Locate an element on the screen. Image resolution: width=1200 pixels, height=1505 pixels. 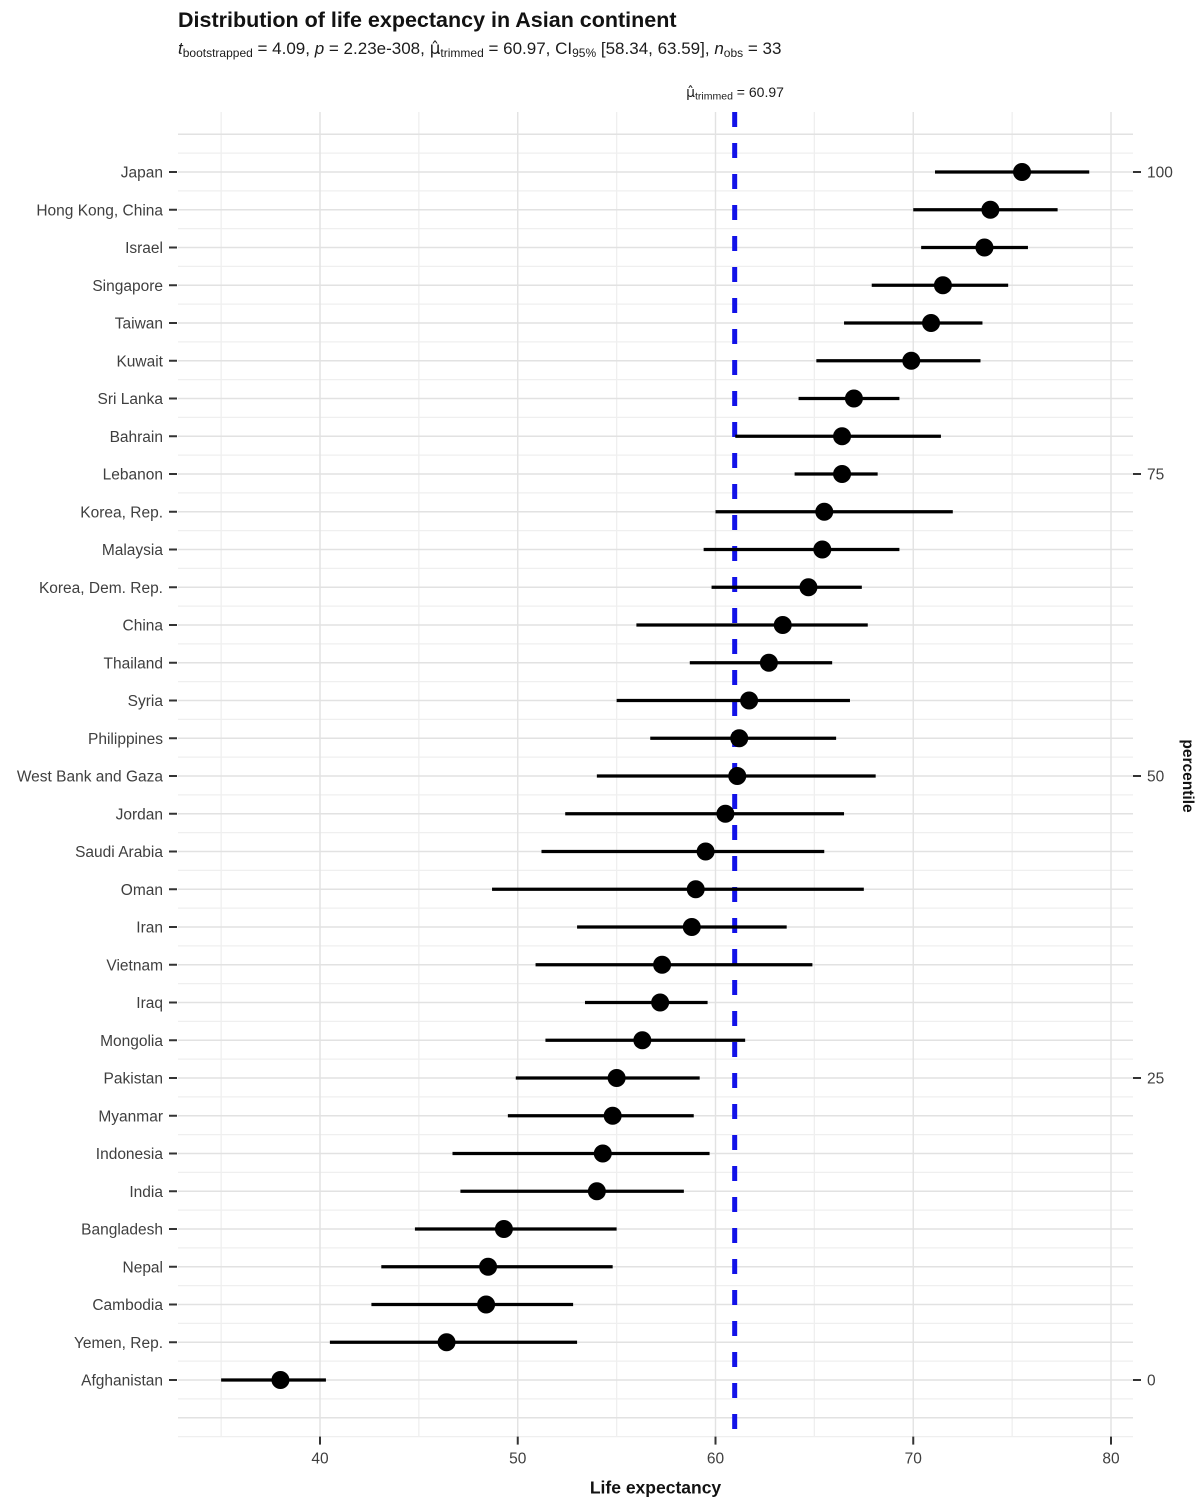
country-label: Mongolia is located at coordinates (131, 1041).